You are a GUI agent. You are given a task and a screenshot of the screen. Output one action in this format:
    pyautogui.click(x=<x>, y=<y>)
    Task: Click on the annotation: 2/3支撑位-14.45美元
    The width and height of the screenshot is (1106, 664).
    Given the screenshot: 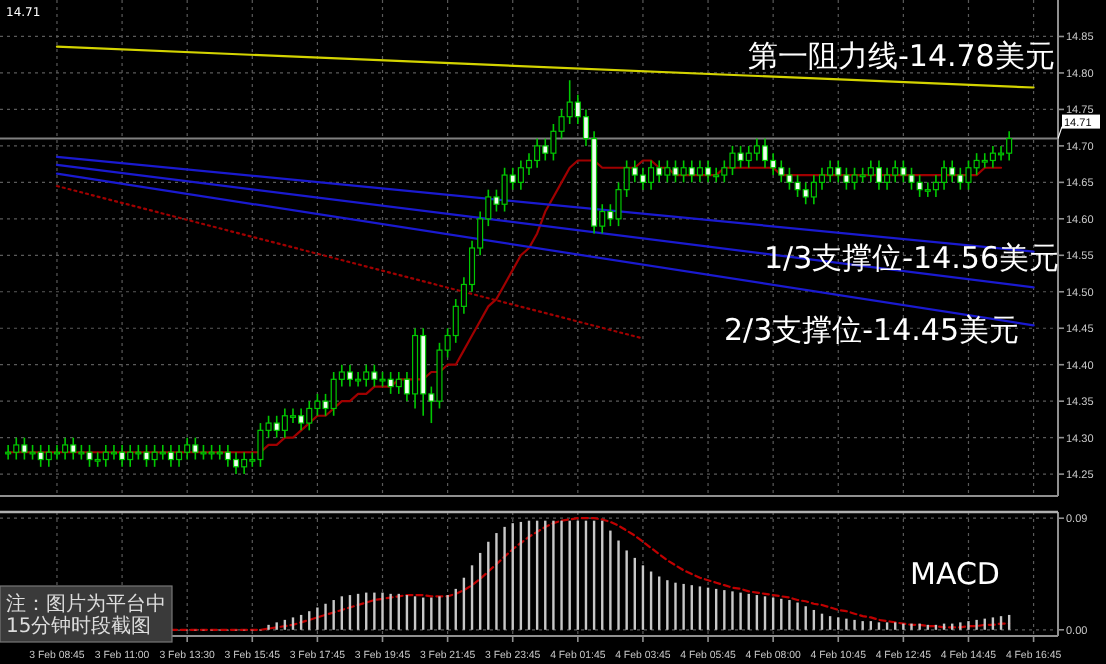 What is the action you would take?
    pyautogui.click(x=871, y=330)
    